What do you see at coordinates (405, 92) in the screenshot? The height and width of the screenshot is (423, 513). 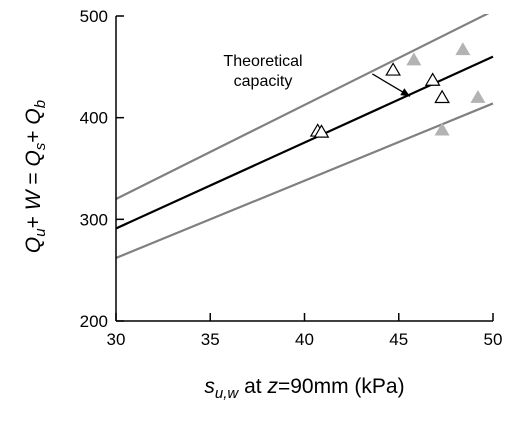 I see `annotation-arrow-head` at bounding box center [405, 92].